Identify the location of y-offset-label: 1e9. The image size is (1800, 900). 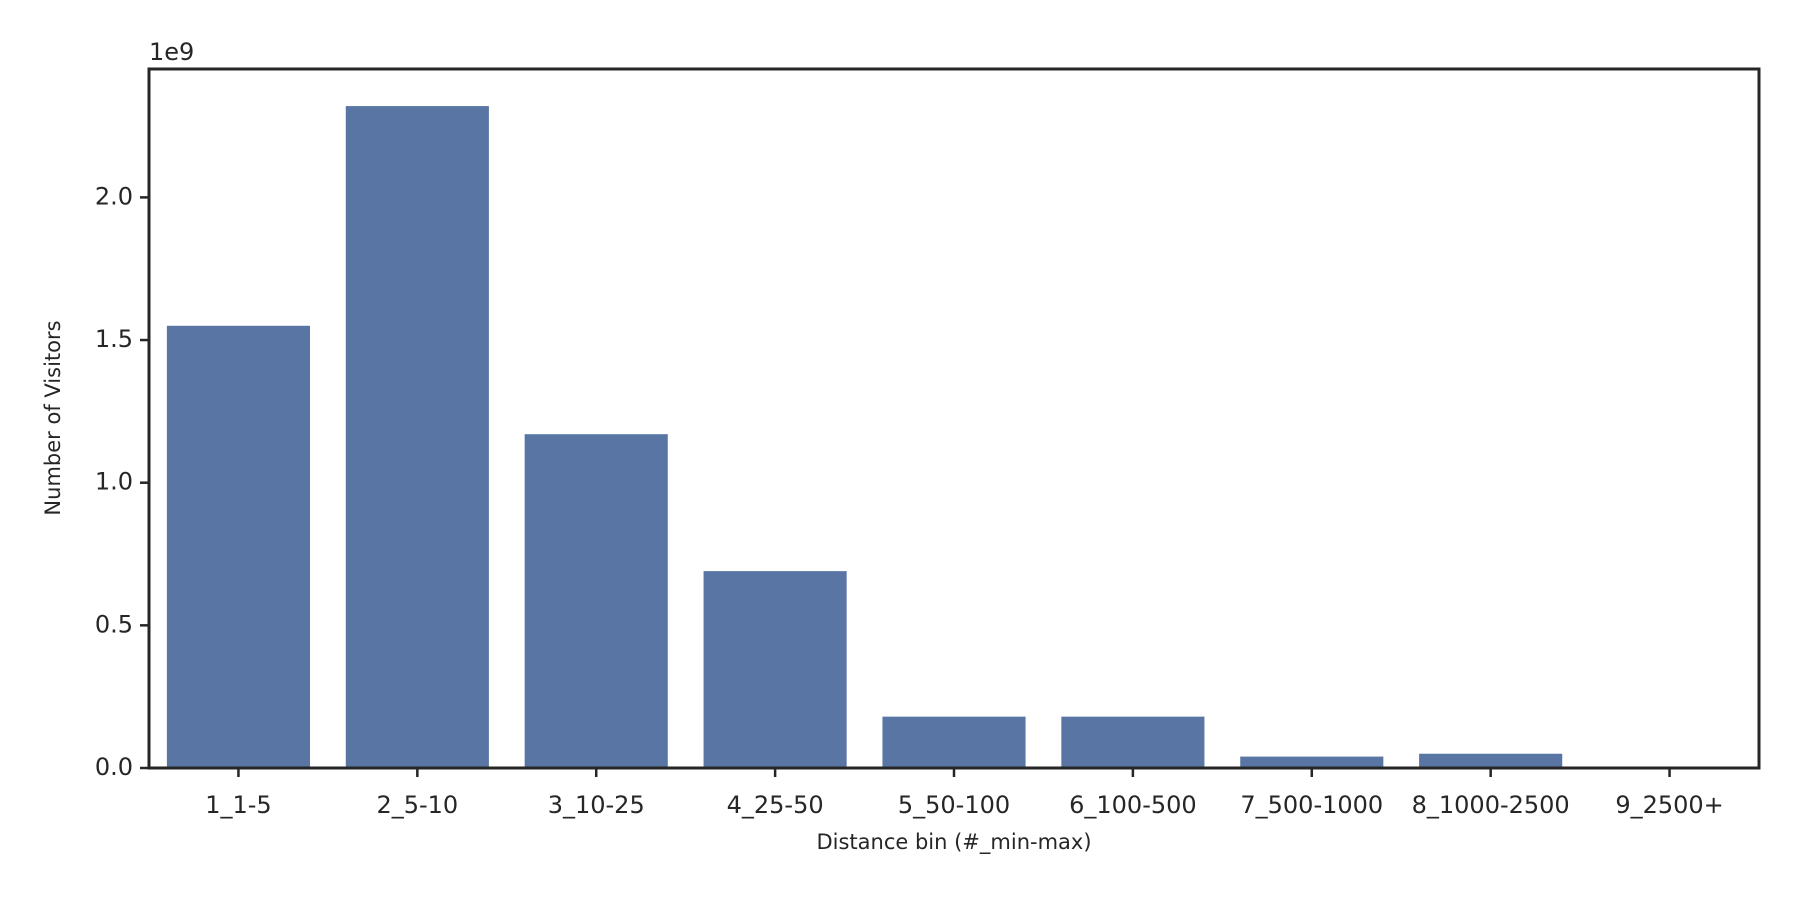
(171, 52).